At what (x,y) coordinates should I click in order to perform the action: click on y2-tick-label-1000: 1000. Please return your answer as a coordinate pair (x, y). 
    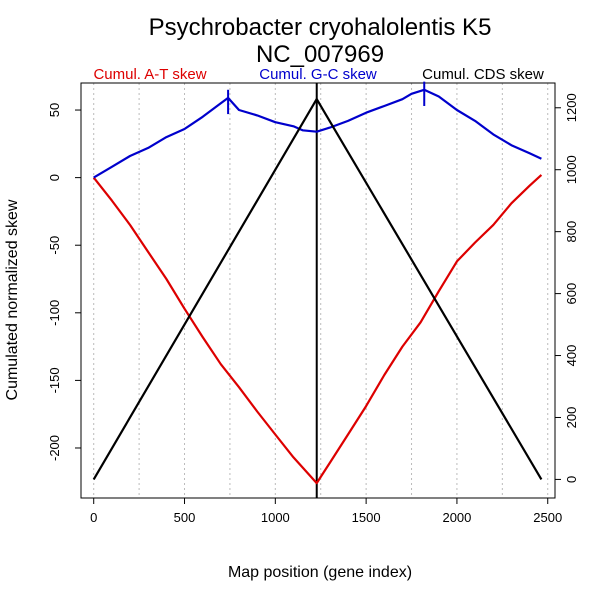
    Looking at the image, I should click on (571, 169).